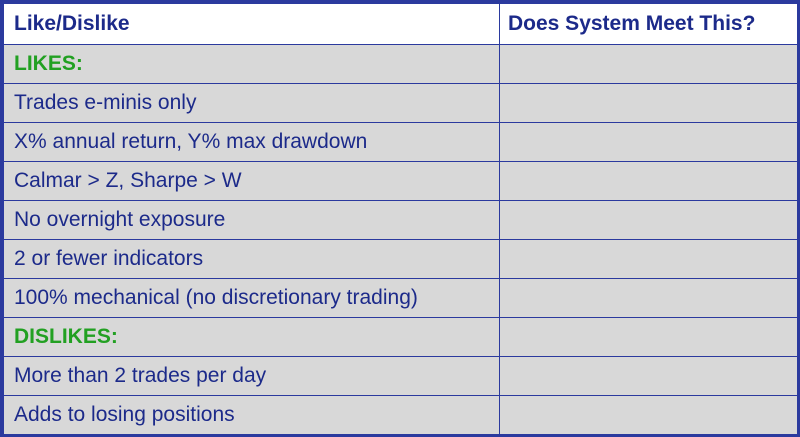 The image size is (800, 437). What do you see at coordinates (251, 259) in the screenshot?
I see `criterion-label: 2 or fewer indicators` at bounding box center [251, 259].